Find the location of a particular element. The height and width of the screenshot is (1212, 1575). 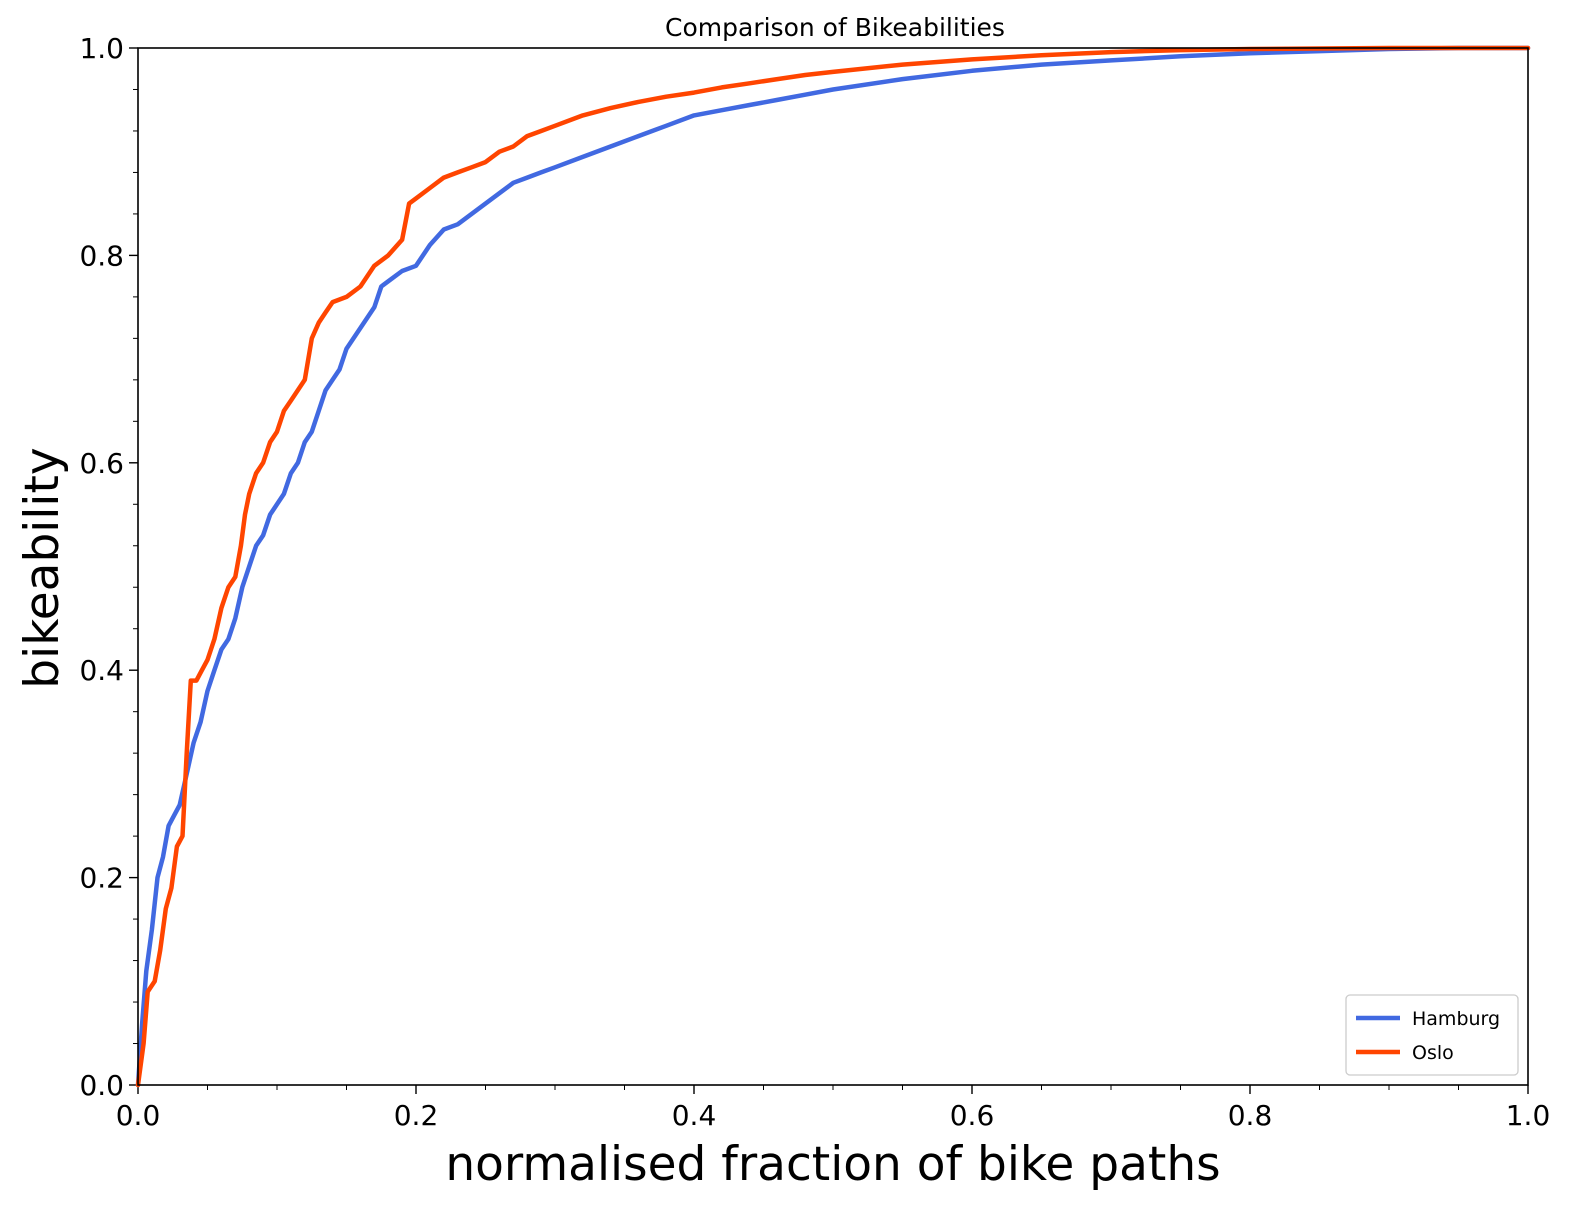

y-tick-label: 0.4 is located at coordinates (101, 670).